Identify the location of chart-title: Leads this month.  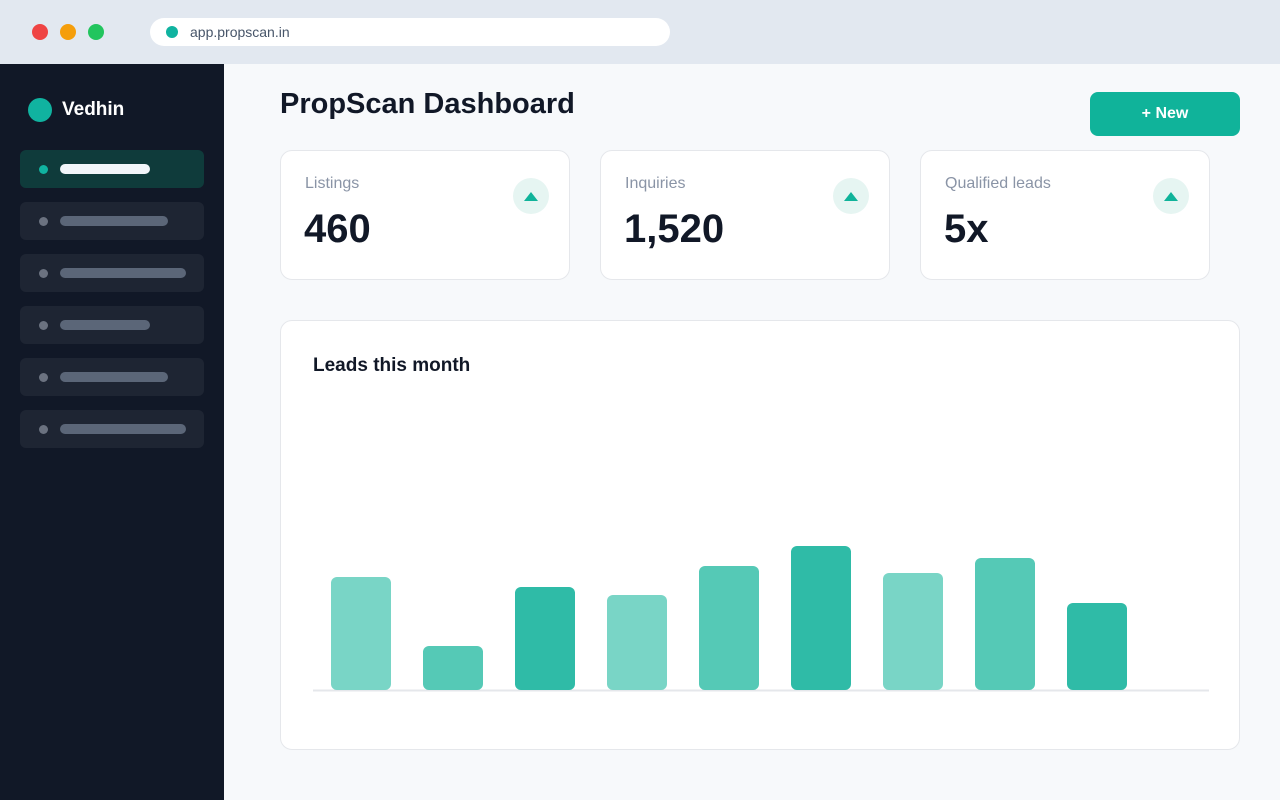
(392, 365).